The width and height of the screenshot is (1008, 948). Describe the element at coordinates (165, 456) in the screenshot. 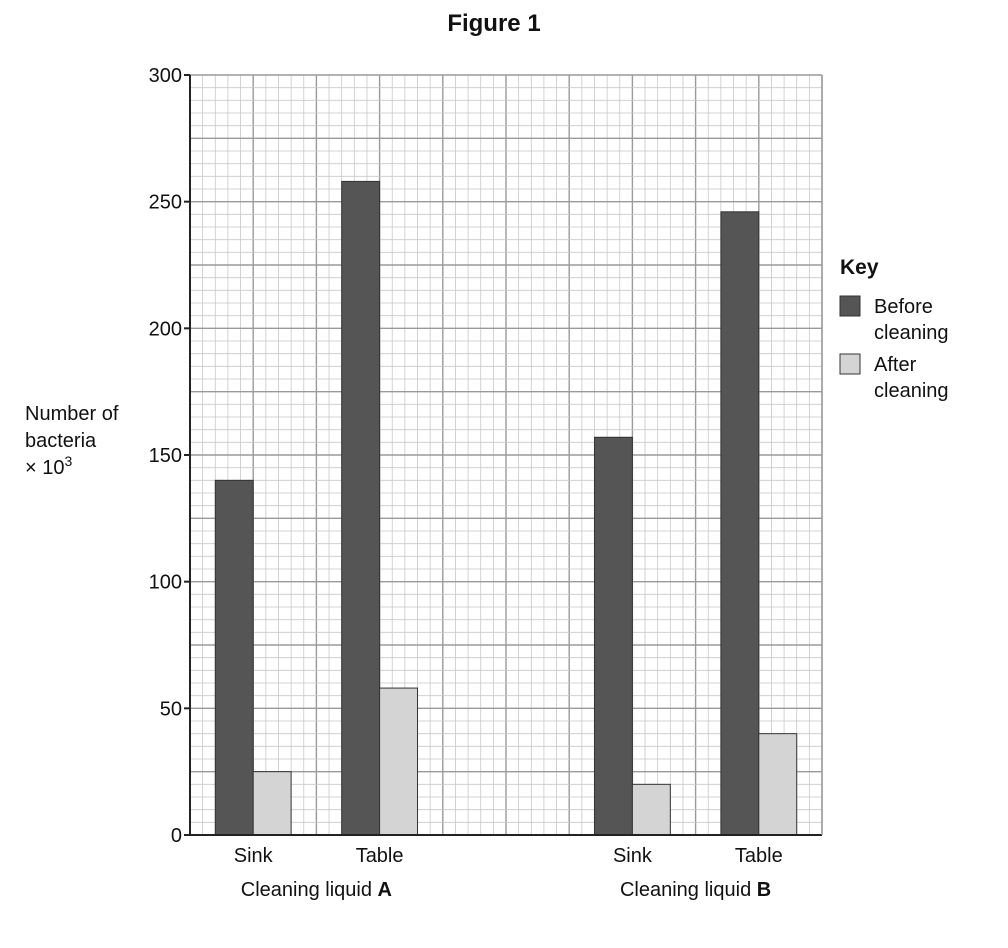

I see `y-tick-label: 150` at that location.